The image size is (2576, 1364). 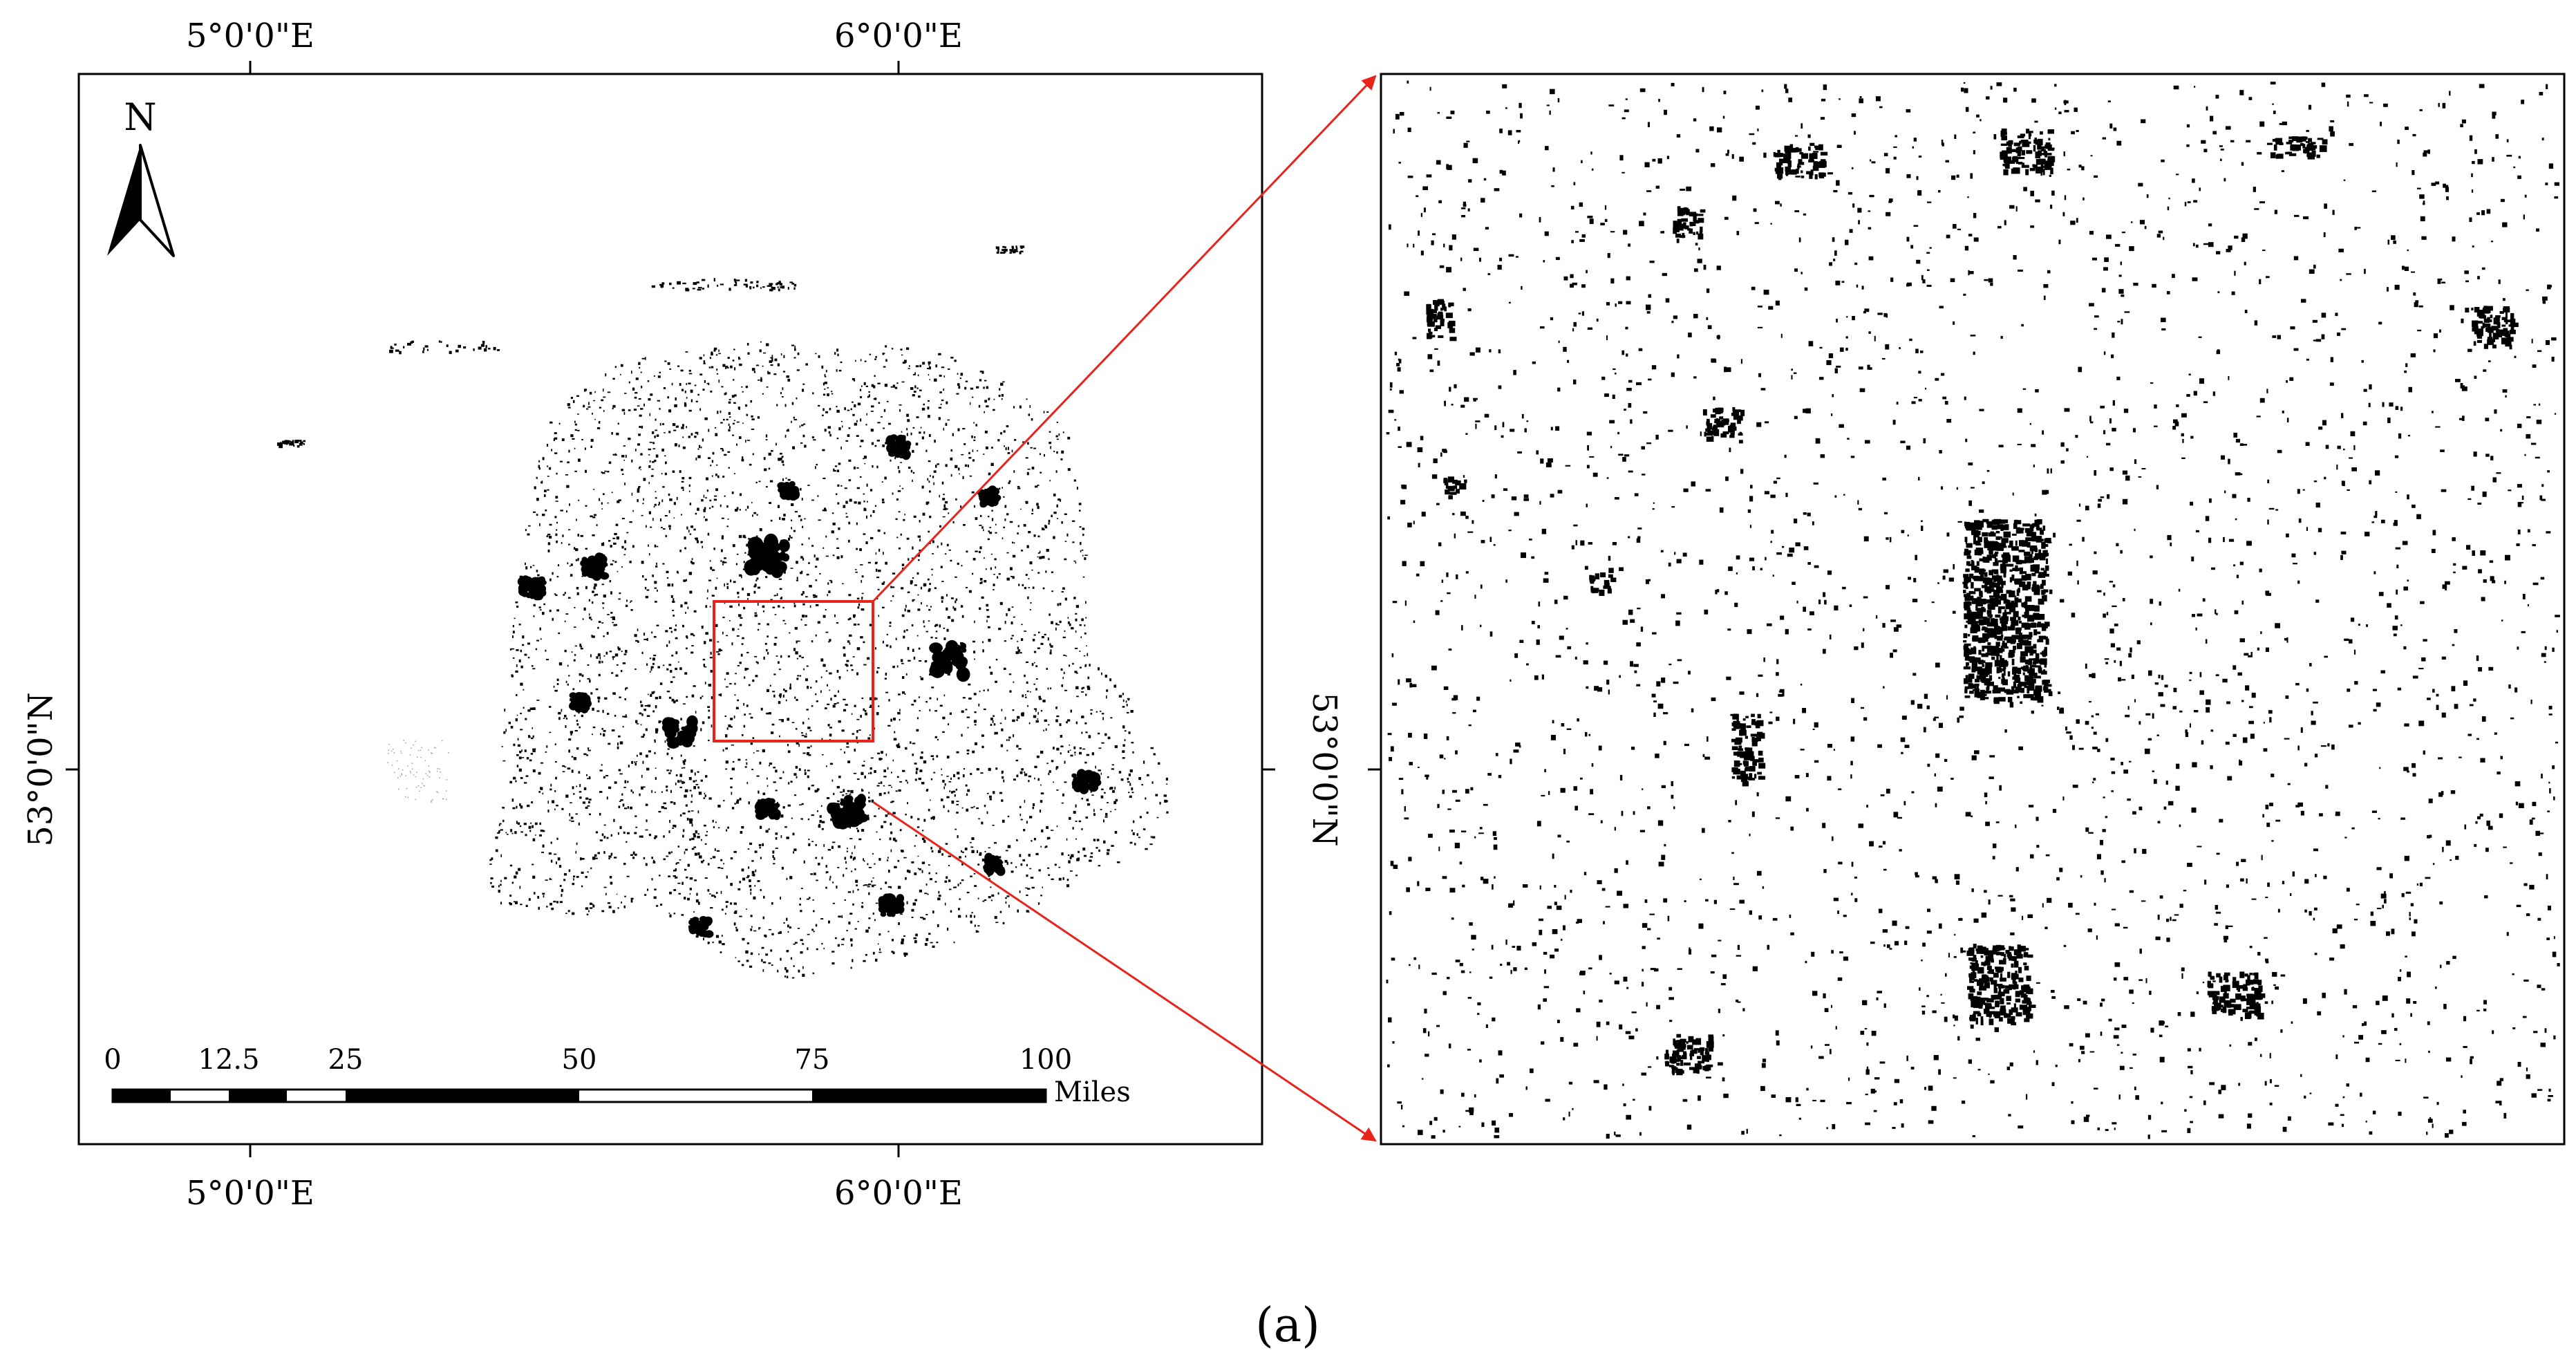 I want to click on scale-tick-50: 50, so click(x=579, y=1060).